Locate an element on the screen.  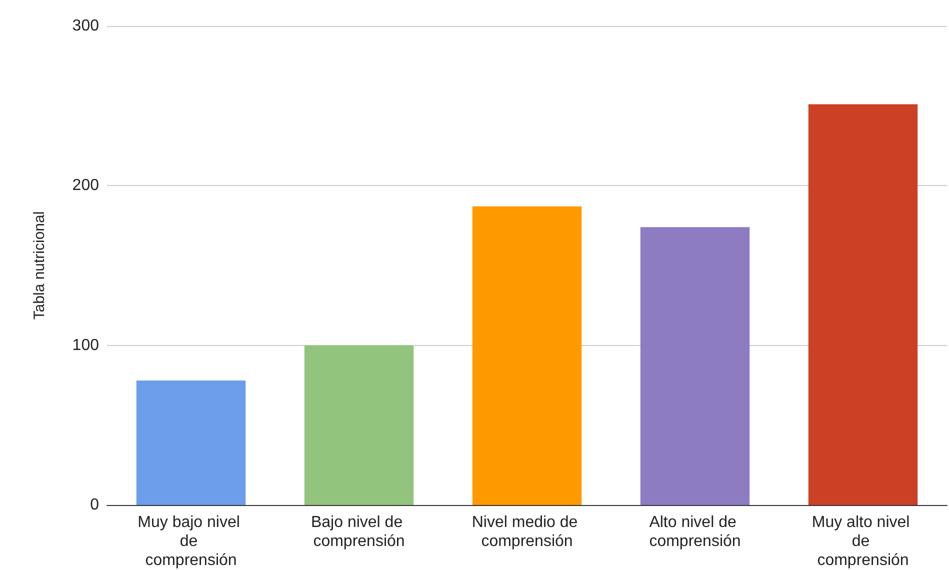
y-tick-label: 0 is located at coordinates (95, 505).